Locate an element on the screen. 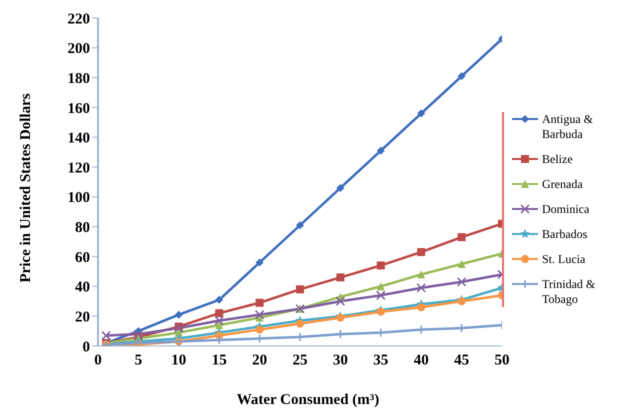 The image size is (625, 419). x-tick-label: 10 is located at coordinates (178, 360).